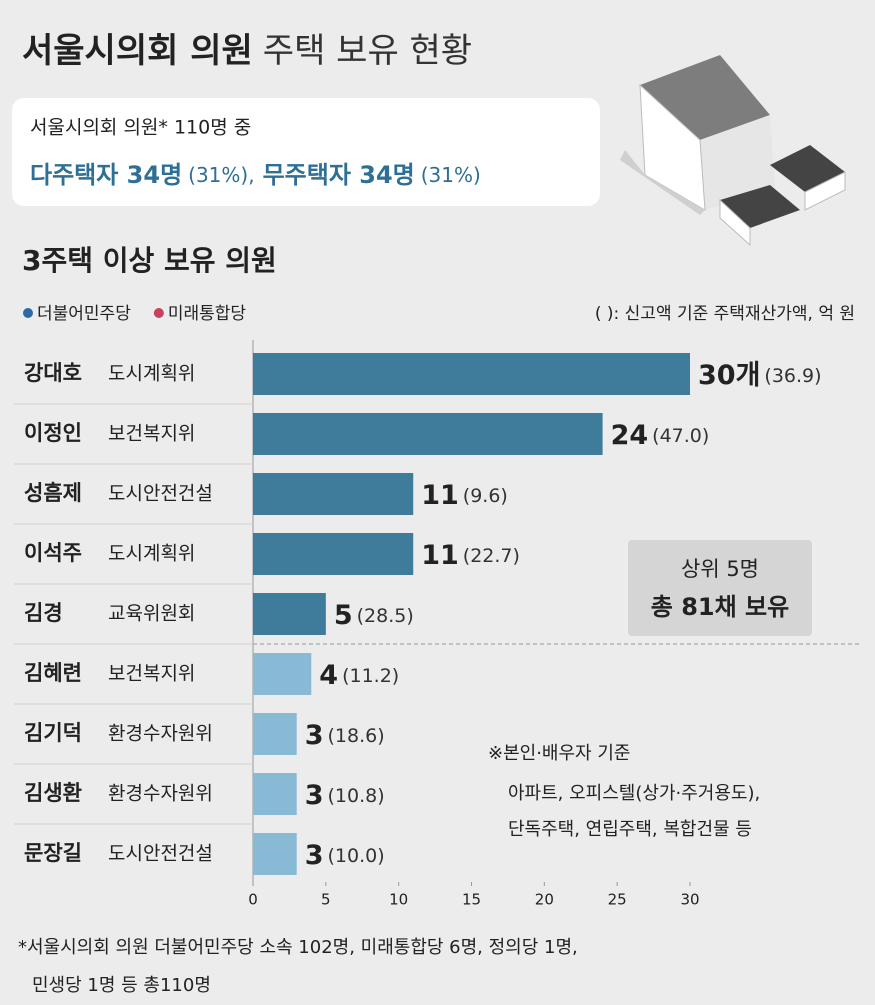 The width and height of the screenshot is (875, 1005). I want to click on category-label: 김생환, so click(53, 793).